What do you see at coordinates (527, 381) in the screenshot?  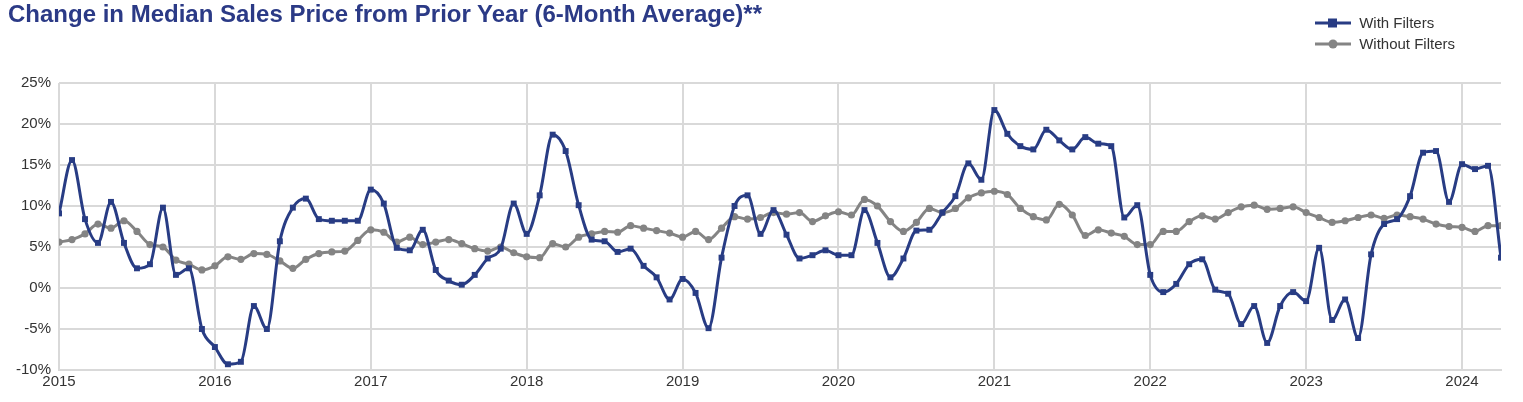 I see `x-tick-label: 2018` at bounding box center [527, 381].